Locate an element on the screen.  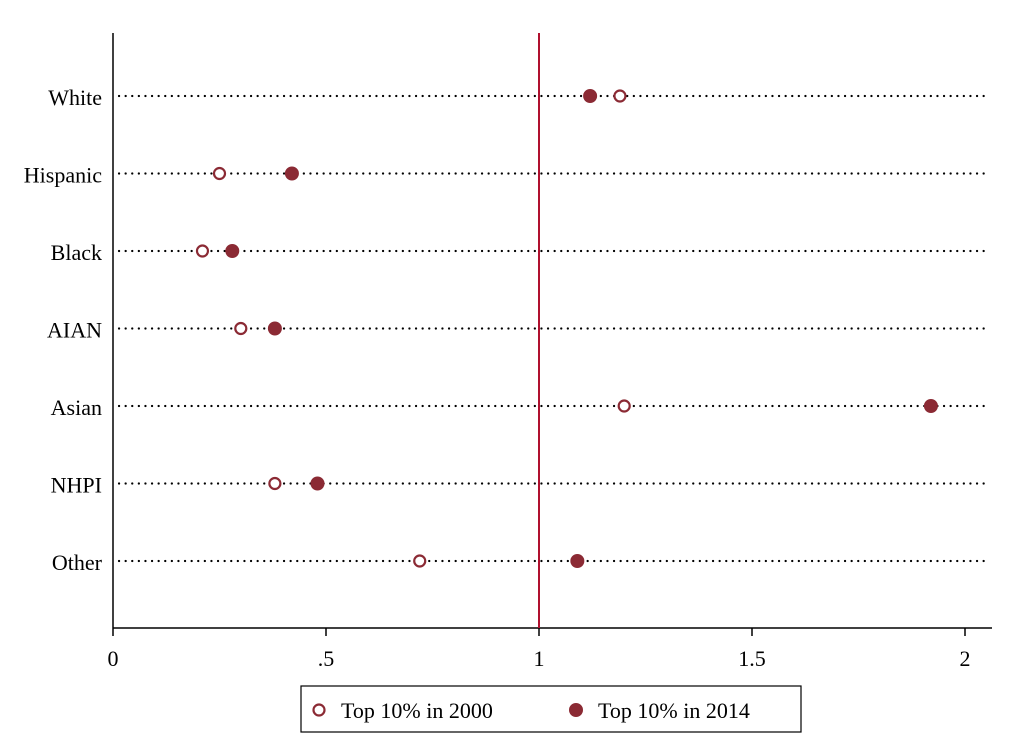
marker-2014-asian is located at coordinates (930, 406).